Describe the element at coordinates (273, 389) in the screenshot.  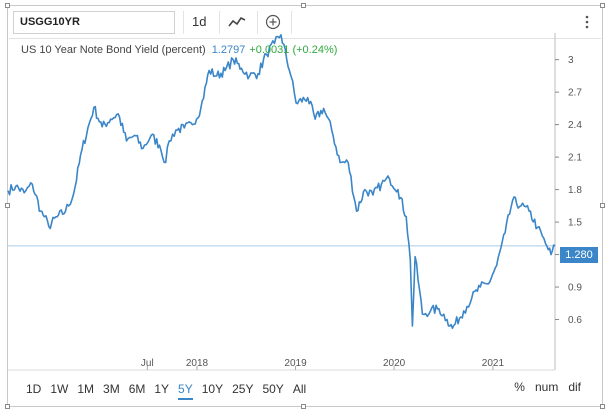
I see `range-button-50y: 50Y` at that location.